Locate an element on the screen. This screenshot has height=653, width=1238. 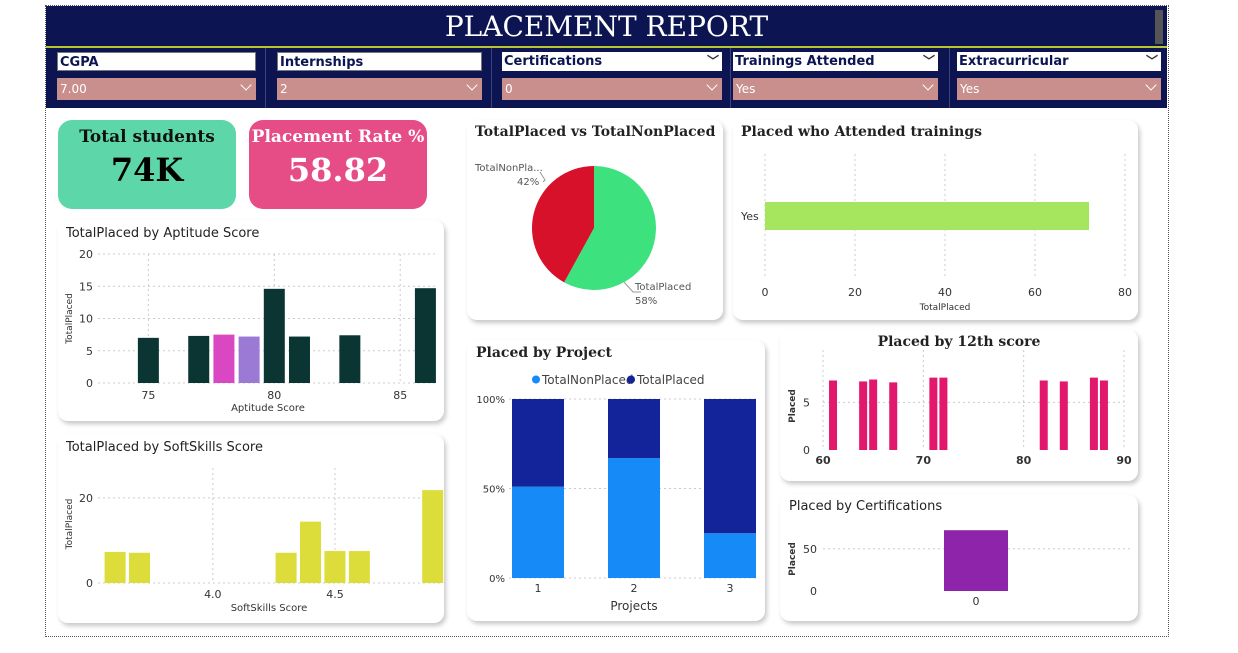
legend-marker is located at coordinates (631, 379).